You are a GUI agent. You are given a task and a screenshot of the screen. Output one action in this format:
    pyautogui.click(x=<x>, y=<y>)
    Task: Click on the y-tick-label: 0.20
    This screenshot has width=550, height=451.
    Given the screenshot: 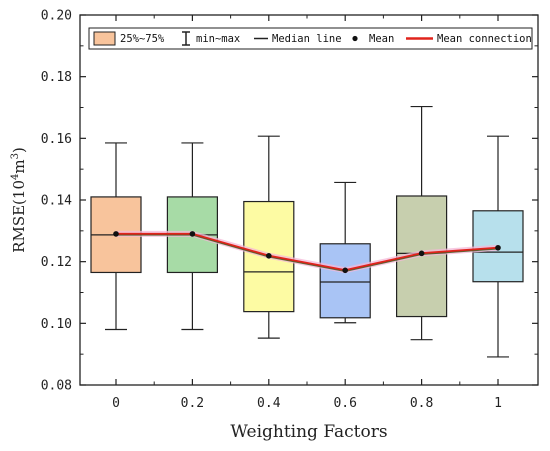 What is the action you would take?
    pyautogui.click(x=56, y=16)
    